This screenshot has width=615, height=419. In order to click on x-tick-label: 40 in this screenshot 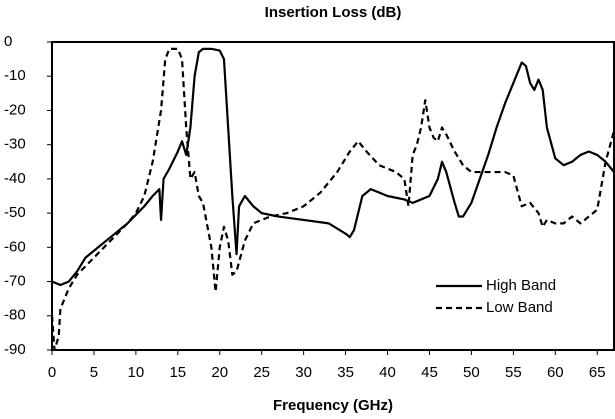, I will do `click(387, 372)`.